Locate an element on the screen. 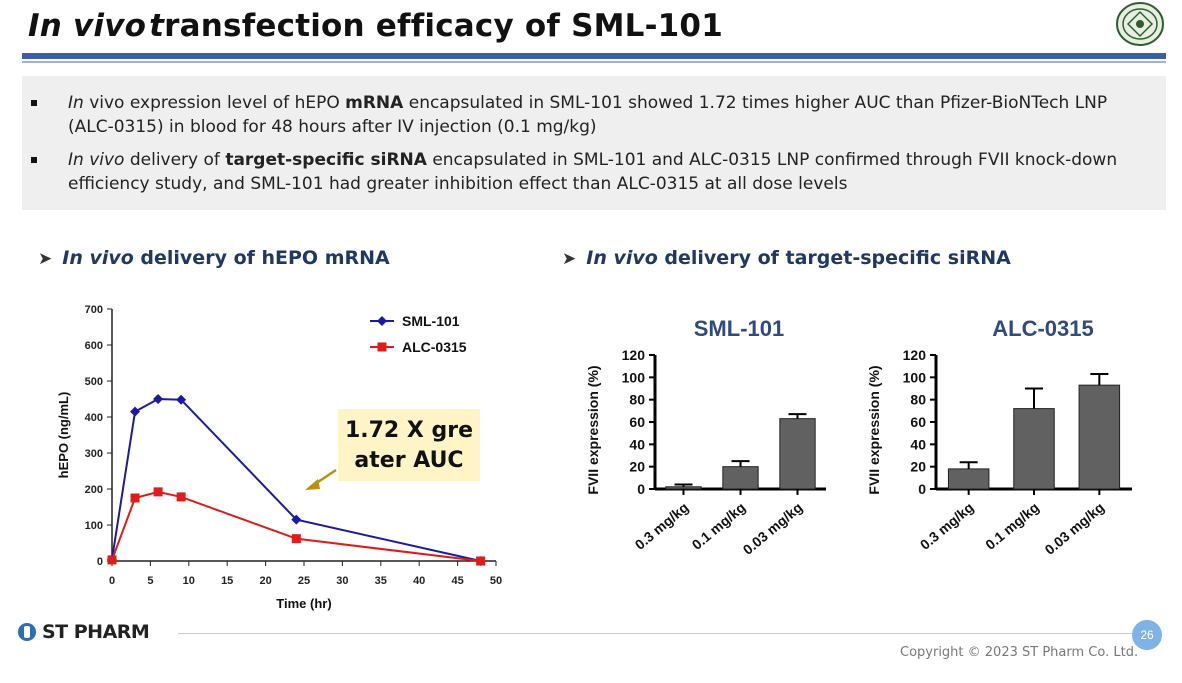 This screenshot has width=1182, height=683. y-tick-label: 400 is located at coordinates (94, 418).